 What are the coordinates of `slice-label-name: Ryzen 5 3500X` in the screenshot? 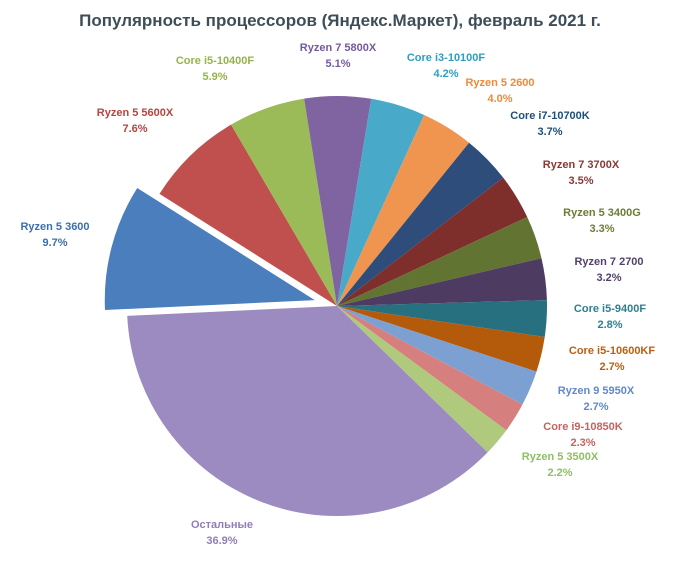 It's located at (560, 457).